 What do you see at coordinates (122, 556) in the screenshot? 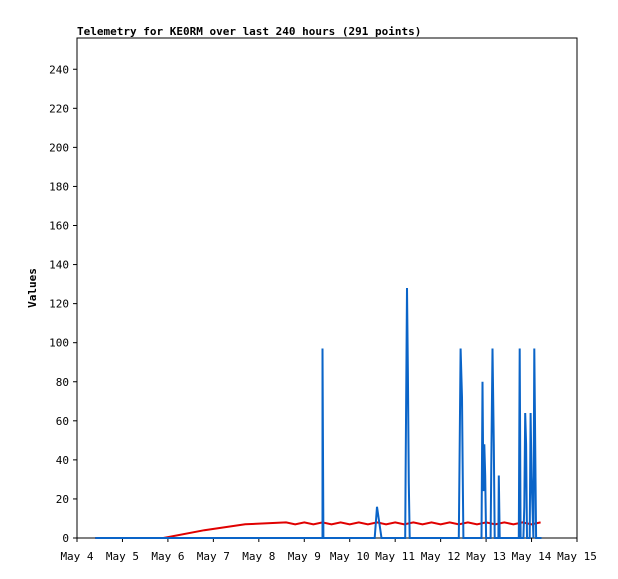
I see `x-tick-label: May 5` at bounding box center [122, 556].